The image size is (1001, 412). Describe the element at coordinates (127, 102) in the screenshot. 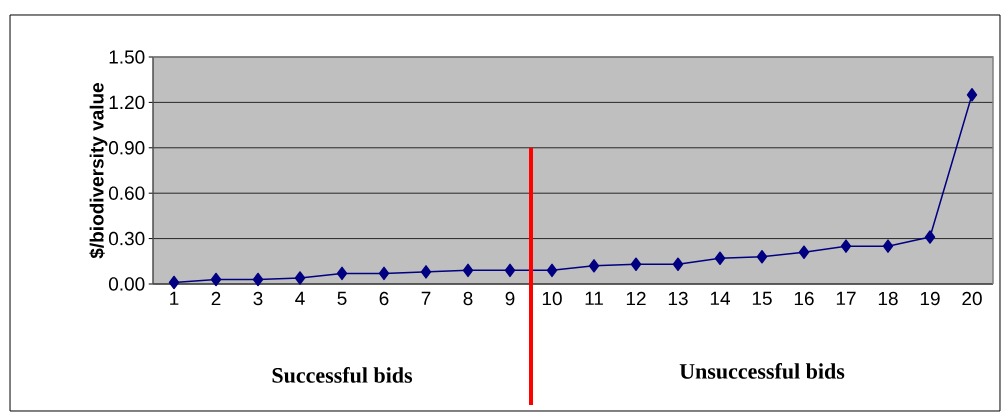

I see `y-tick-label: 1.20` at that location.